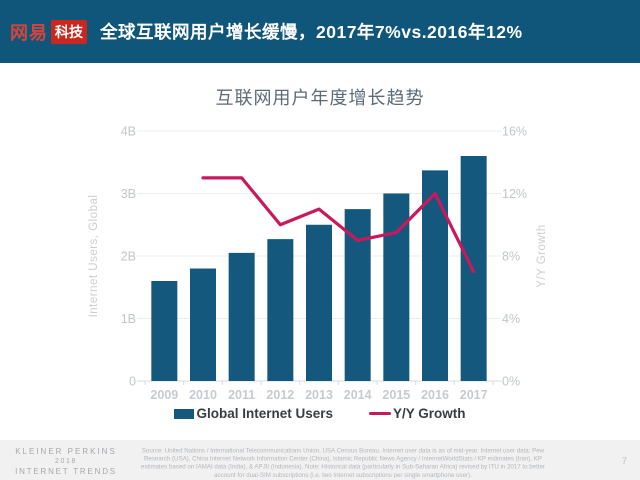 The width and height of the screenshot is (640, 480). I want to click on legend-label-growth: Y/Y Growth, so click(429, 413).